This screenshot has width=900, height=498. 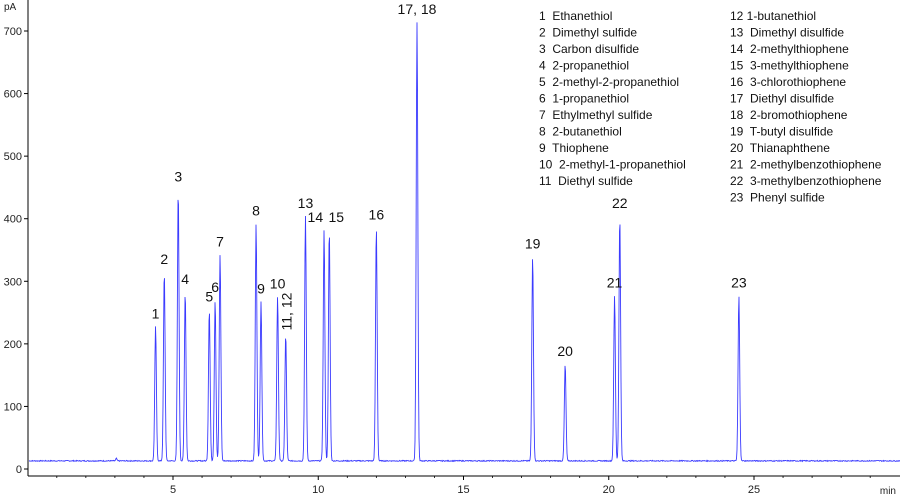 I want to click on legend-entry: 12 1-butanethiol, so click(x=773, y=16).